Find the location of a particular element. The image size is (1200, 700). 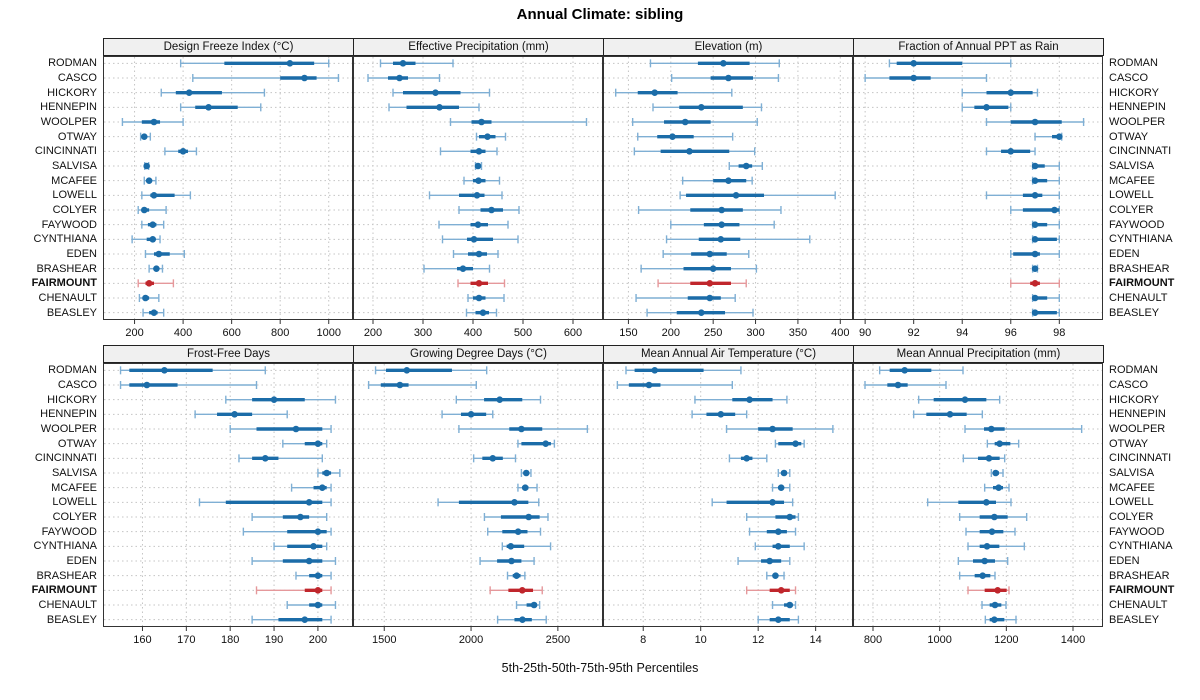

chart-title: Annual Climate: sibling is located at coordinates (600, 14).